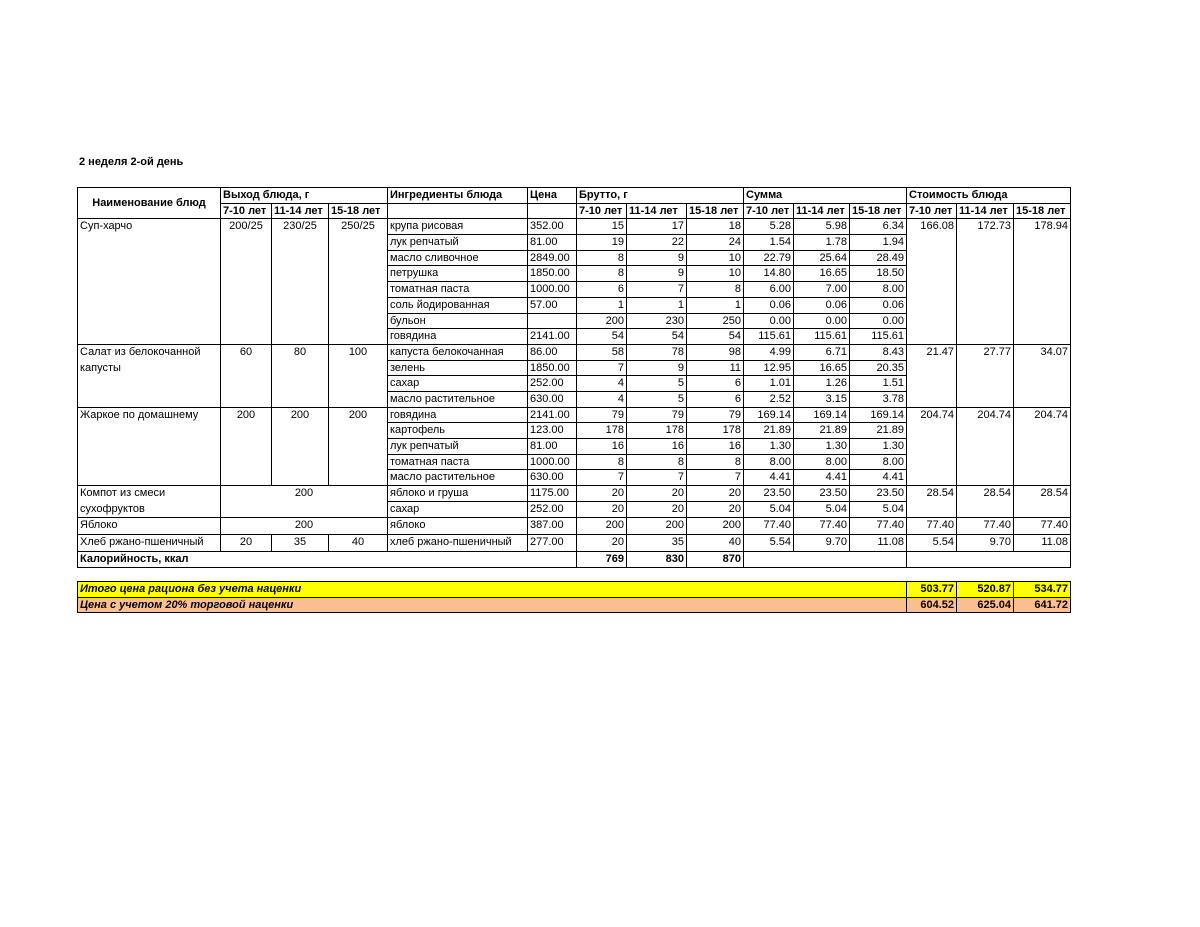 The width and height of the screenshot is (1200, 927). Describe the element at coordinates (822, 494) in the screenshot. I see `ingredient-sum: 23.50` at that location.